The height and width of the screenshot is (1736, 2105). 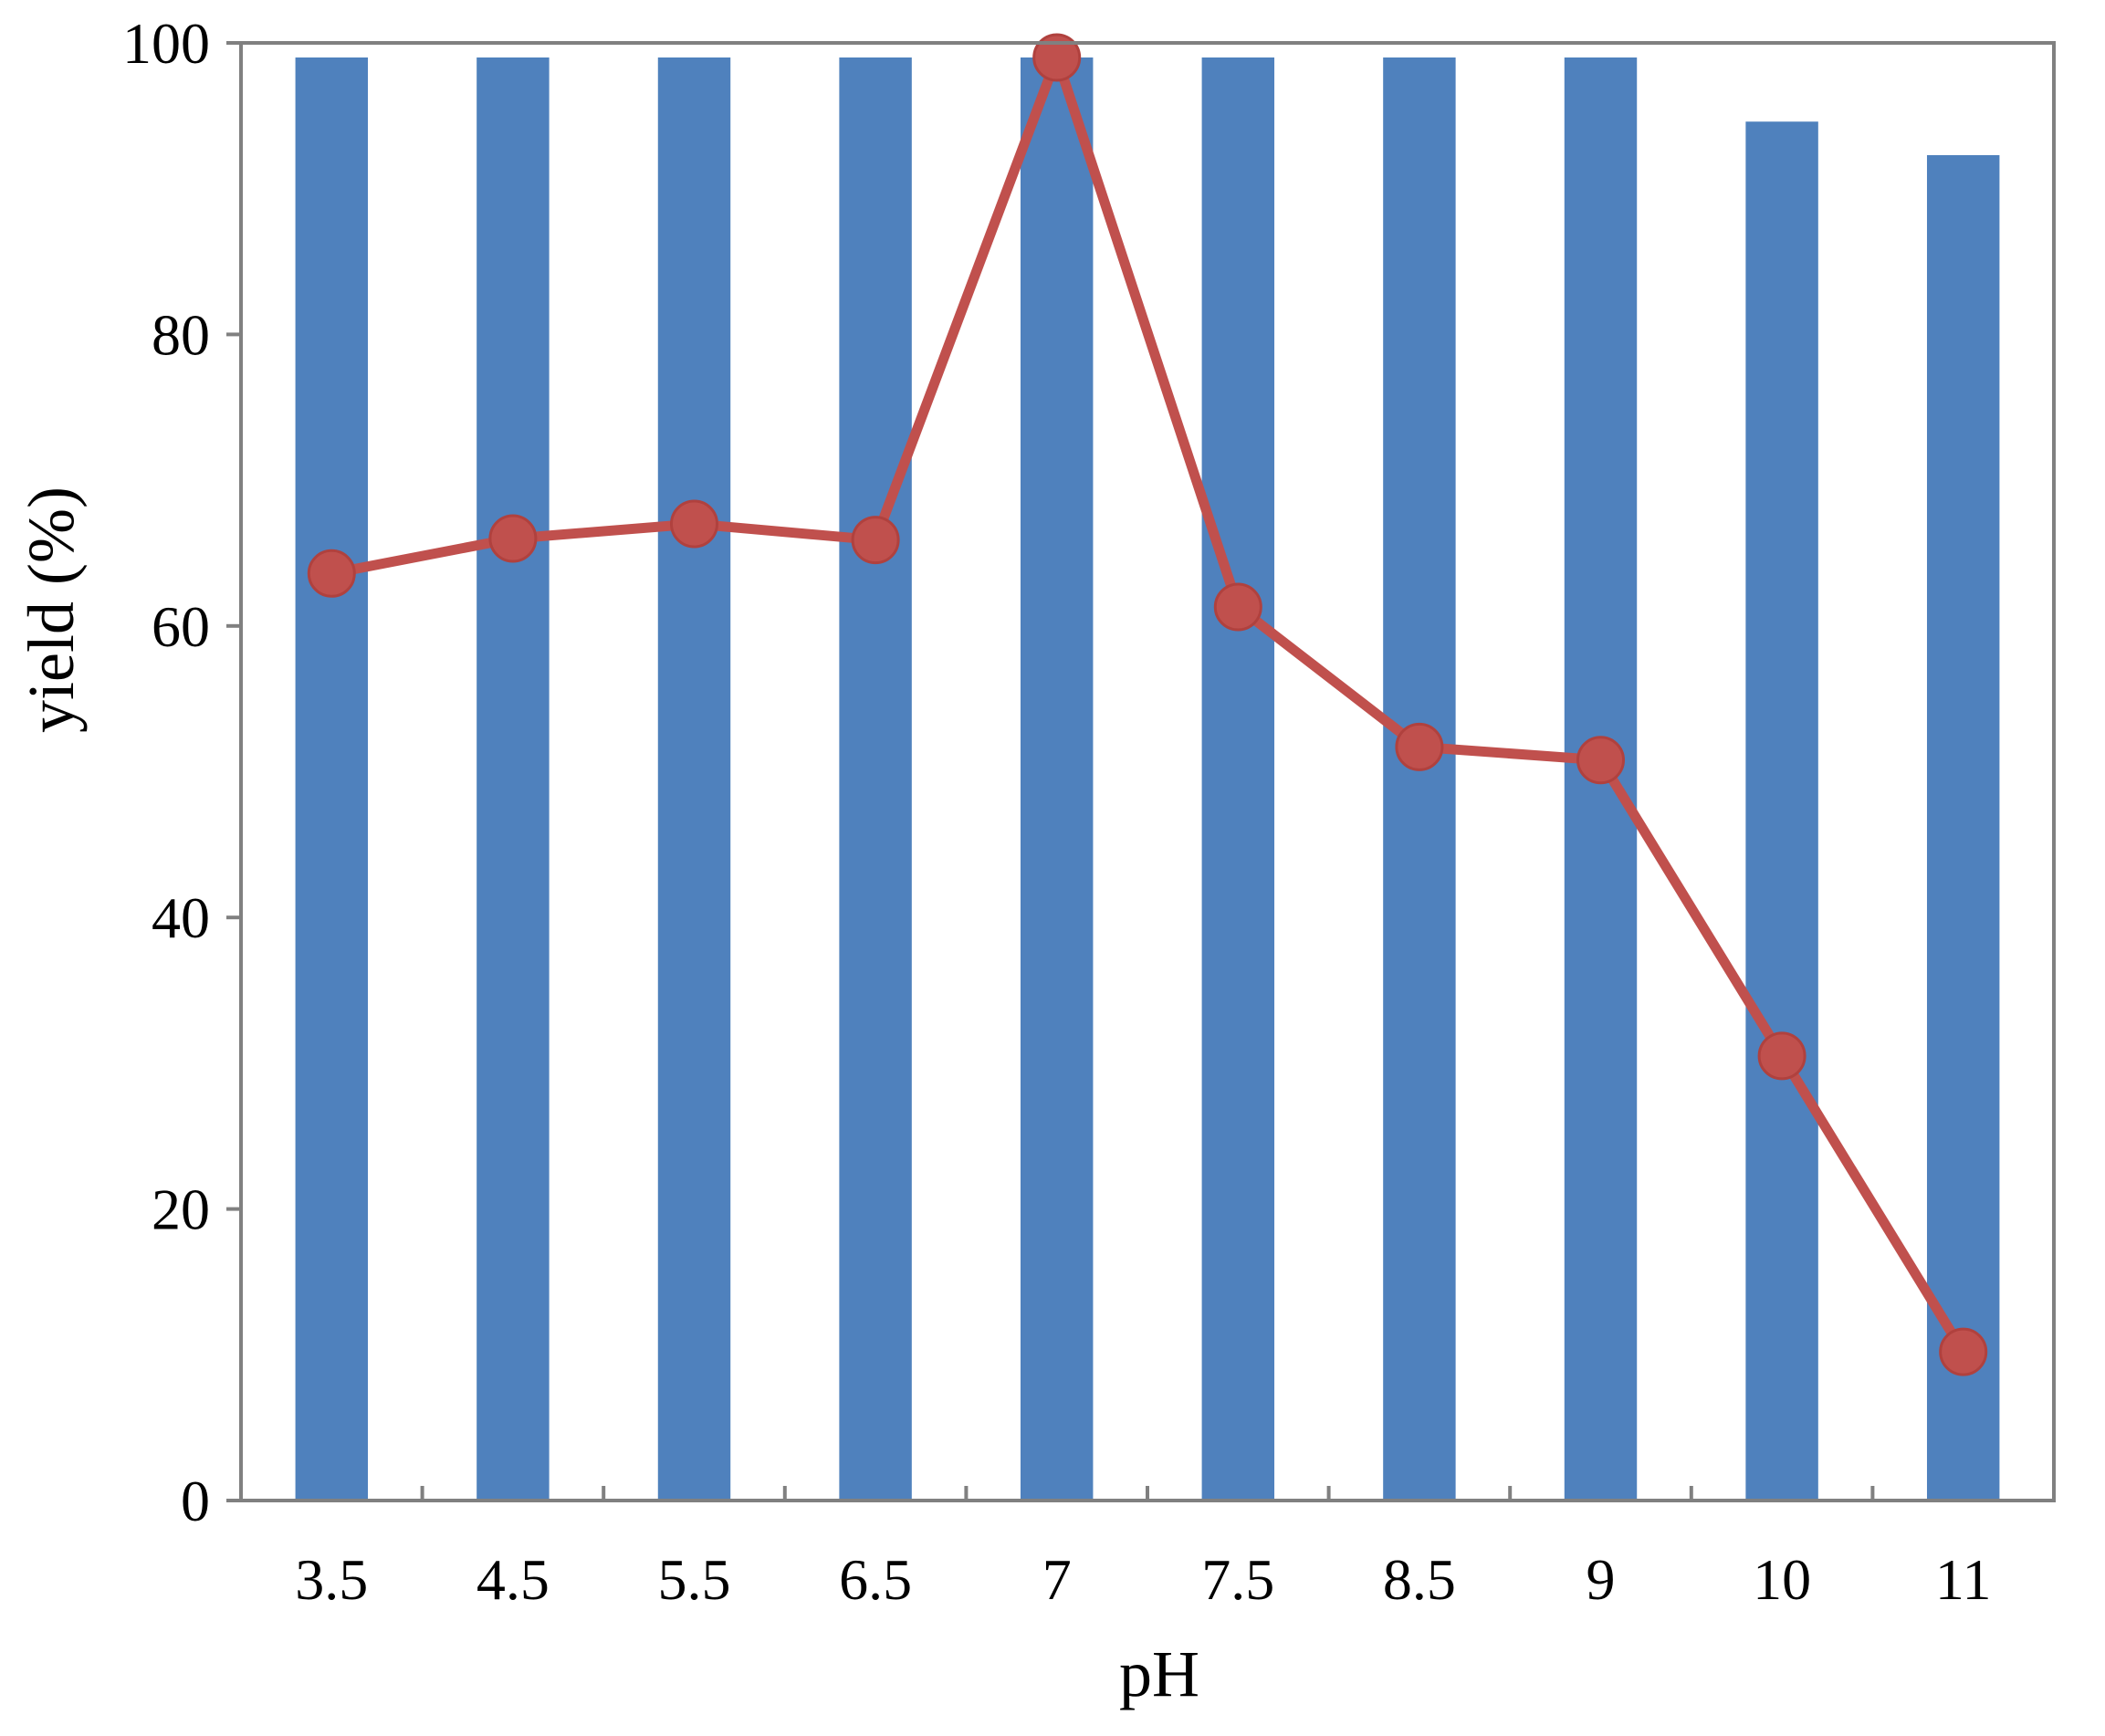 I want to click on line-point-6.5, so click(x=875, y=540).